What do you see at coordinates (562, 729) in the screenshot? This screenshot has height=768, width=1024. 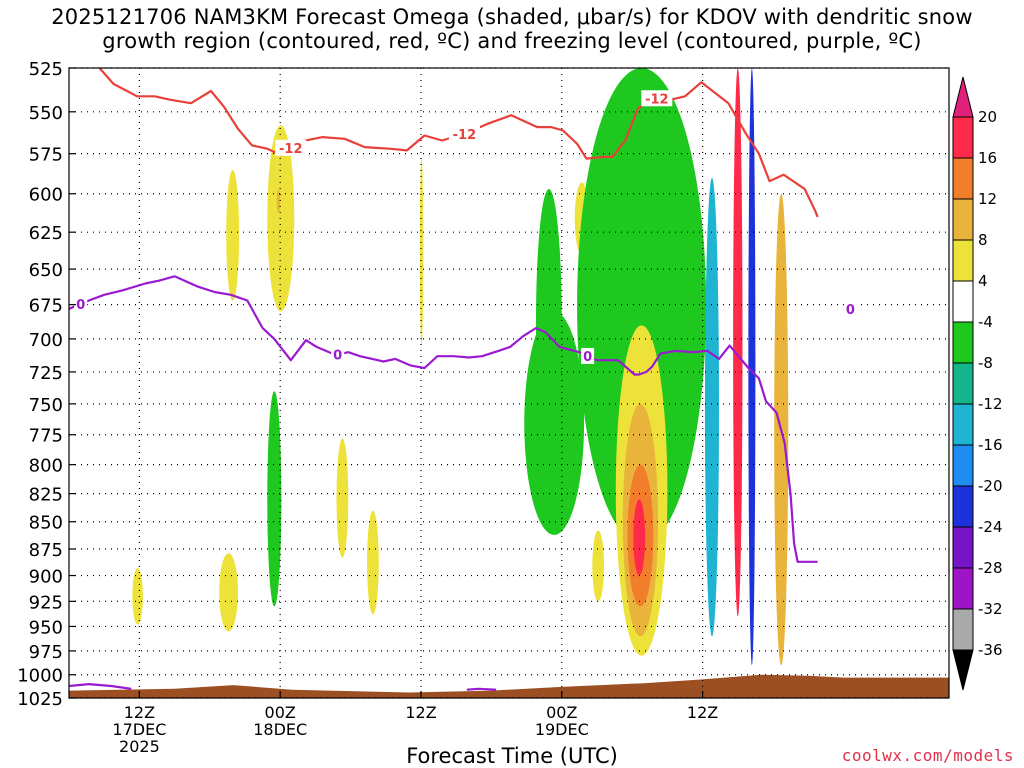 I see `x-tick-label-48-1: 19DEC` at bounding box center [562, 729].